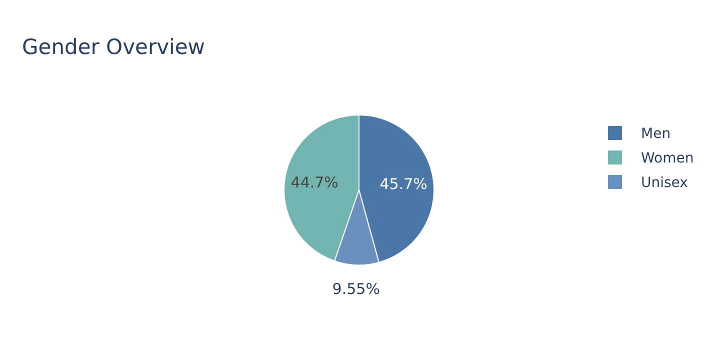  Describe the element at coordinates (664, 183) in the screenshot. I see `legend-label: Unisex` at that location.